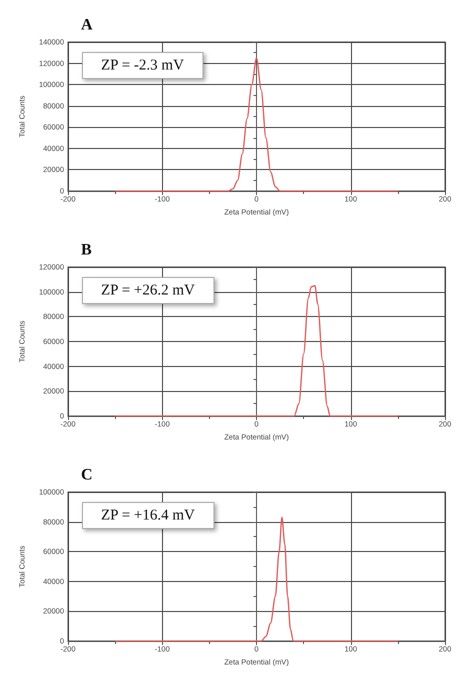 The image size is (465, 675). I want to click on annotation: ZP = +26.2 mV, so click(148, 290).